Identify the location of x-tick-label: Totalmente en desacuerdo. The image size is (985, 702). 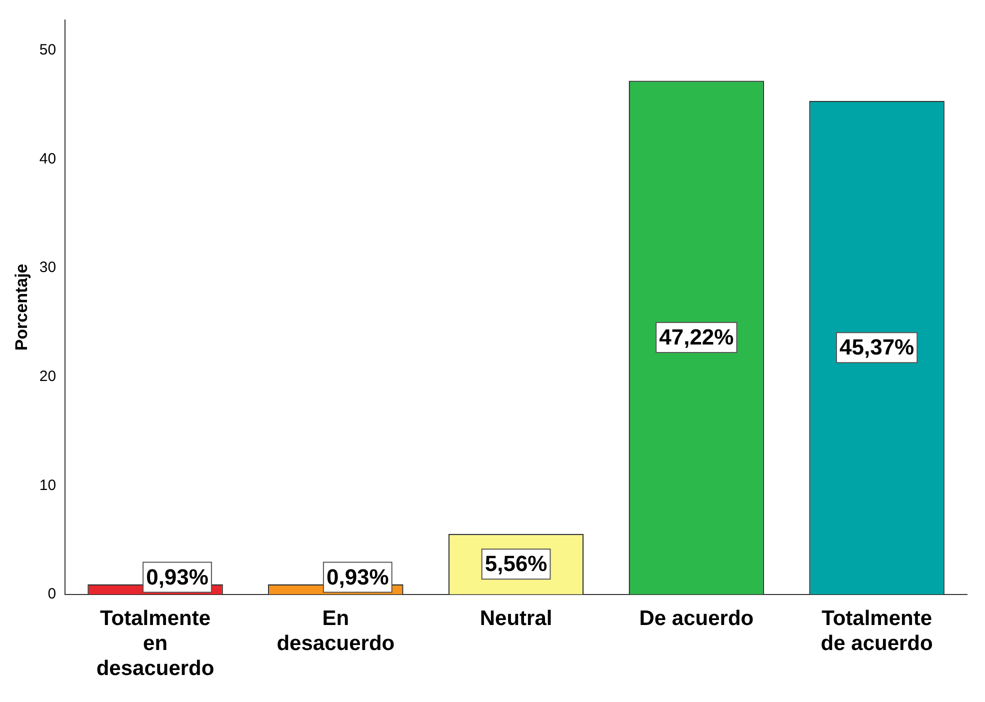
(155, 643).